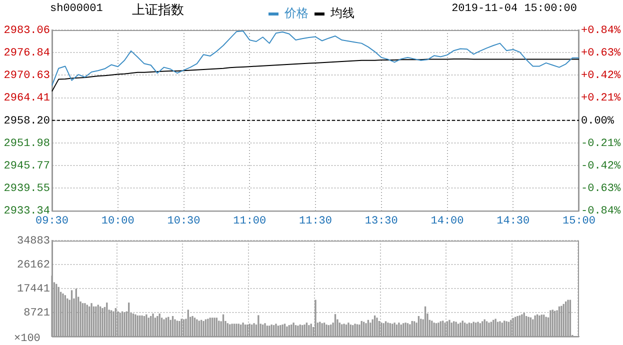 The height and width of the screenshot is (345, 623). What do you see at coordinates (601, 54) in the screenshot?
I see `y2-tick-label: +0.63%` at bounding box center [601, 54].